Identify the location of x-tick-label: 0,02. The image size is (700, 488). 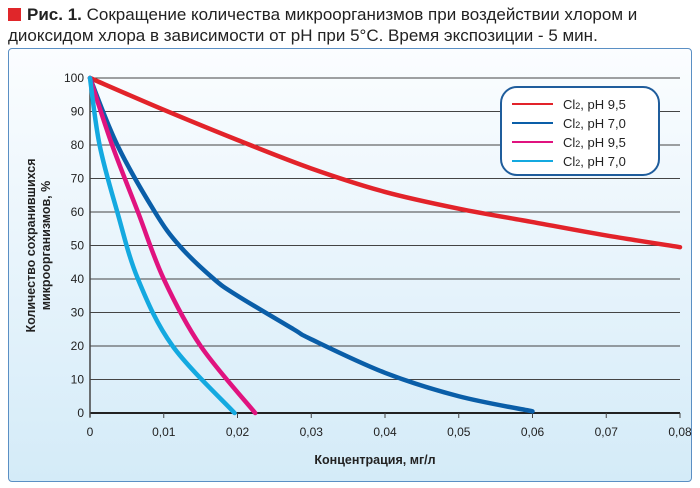
(238, 432).